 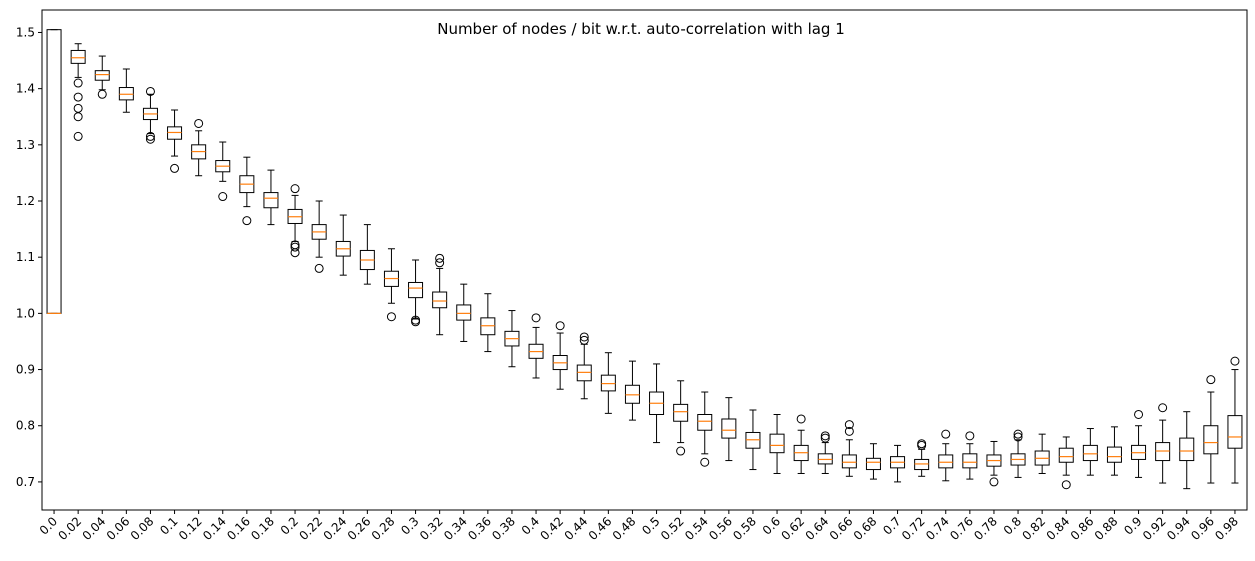 I want to click on box-0.56, so click(x=729, y=429).